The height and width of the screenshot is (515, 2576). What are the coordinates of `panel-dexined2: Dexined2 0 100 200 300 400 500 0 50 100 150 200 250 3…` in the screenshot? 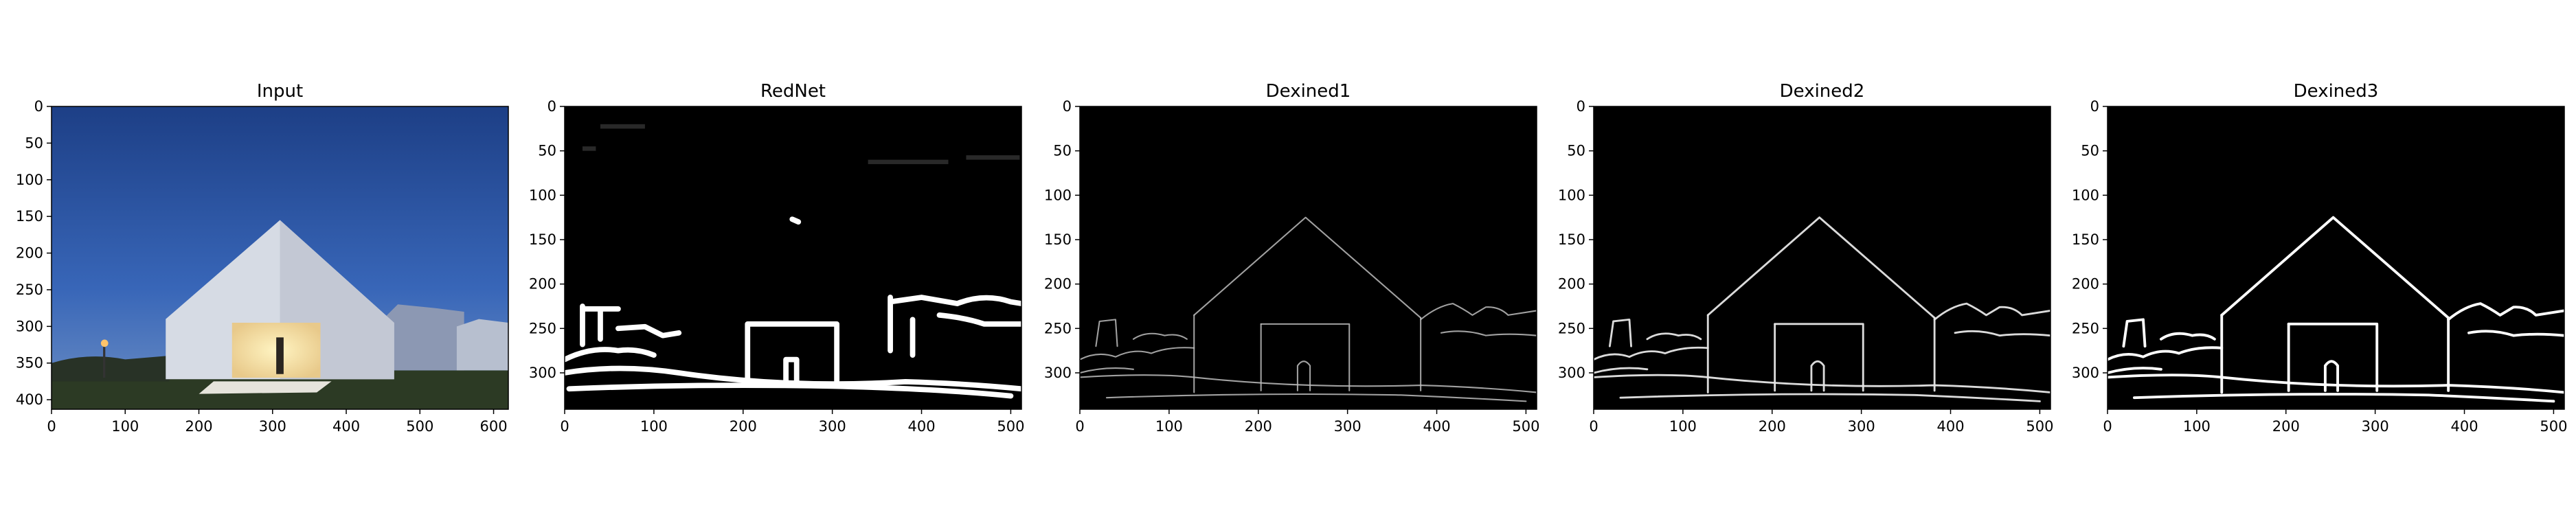 It's located at (1801, 265).